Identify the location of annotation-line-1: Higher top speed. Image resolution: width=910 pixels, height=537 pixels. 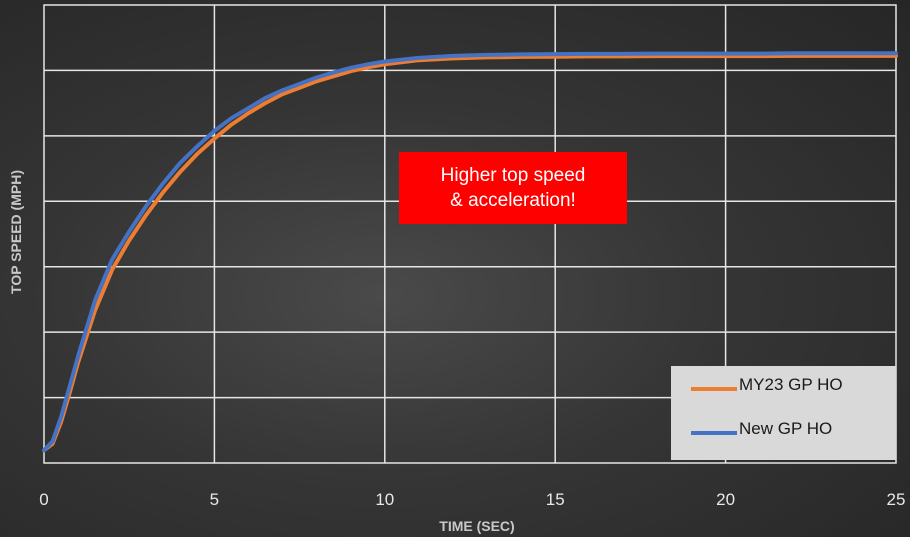
(513, 175).